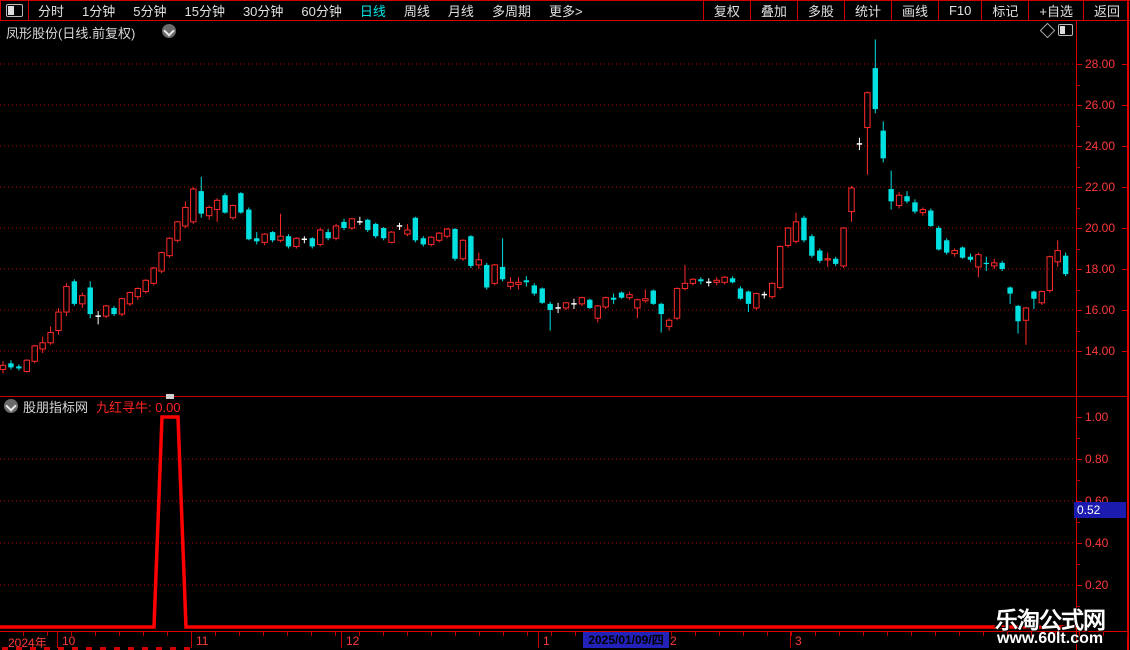 This screenshot has width=1130, height=650. Describe the element at coordinates (726, 11) in the screenshot. I see `tool-button-0: 复权` at that location.